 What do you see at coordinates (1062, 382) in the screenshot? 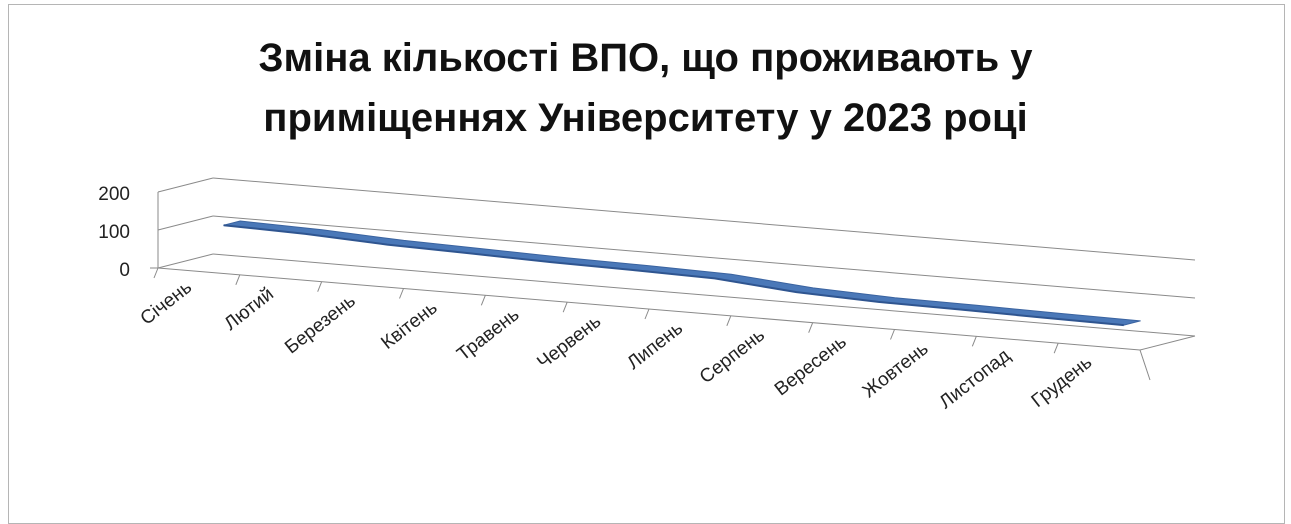
I see `x-tick-label-12: Грудень` at bounding box center [1062, 382].